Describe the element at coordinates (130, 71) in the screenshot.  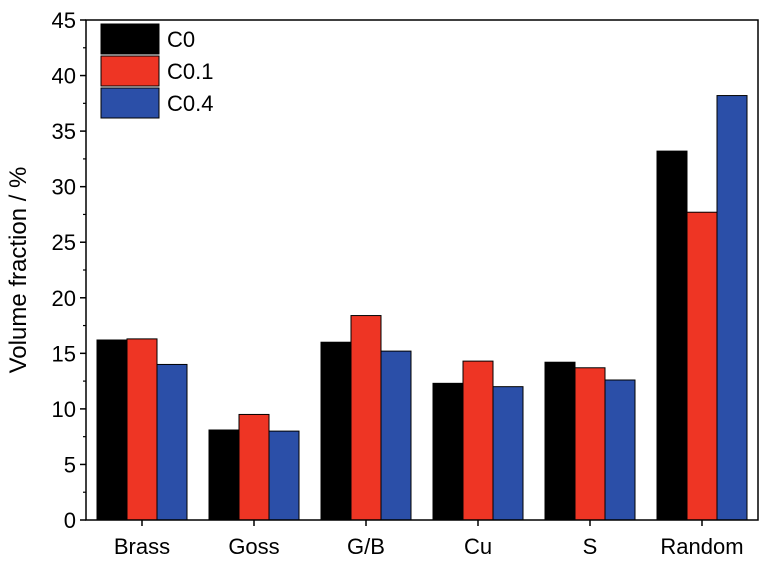
I see `legend-swatch-C0.1` at that location.